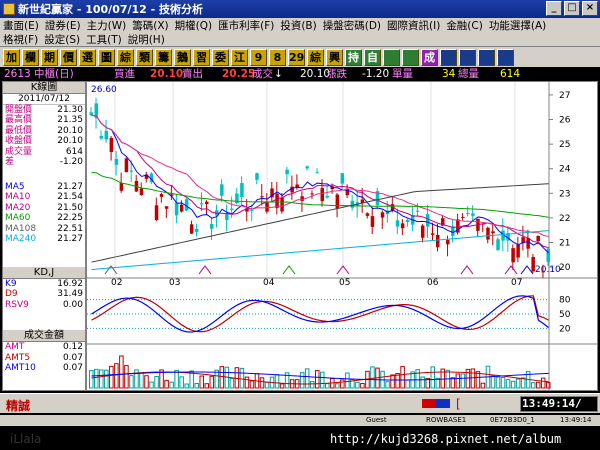 The image size is (600, 450). Describe the element at coordinates (464, 25) in the screenshot. I see `menu-item-row1-9: 金融(C)` at that location.